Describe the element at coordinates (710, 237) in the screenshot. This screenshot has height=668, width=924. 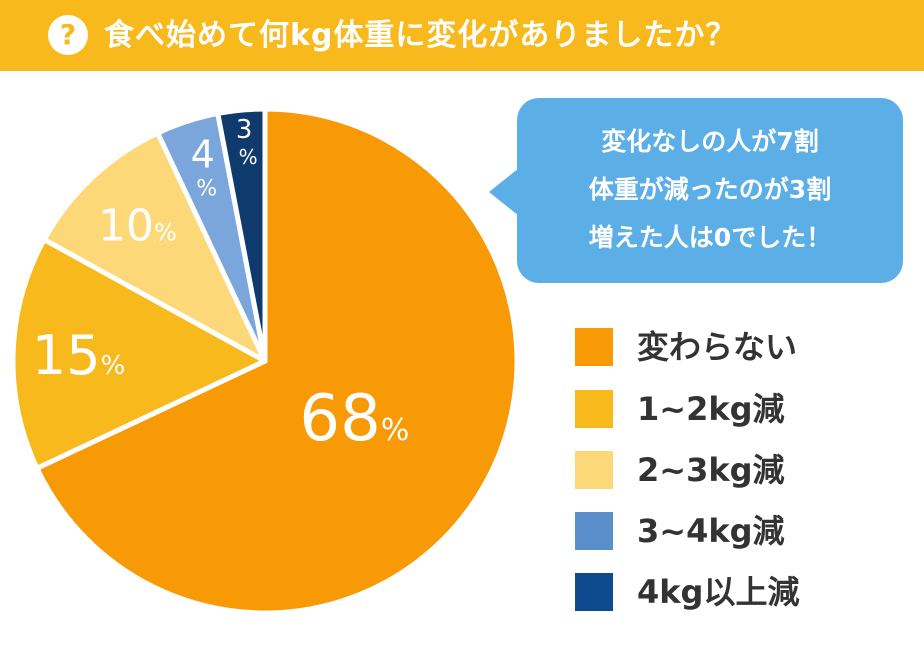
I see `callout-line-3: 増えた人は0でした！` at that location.